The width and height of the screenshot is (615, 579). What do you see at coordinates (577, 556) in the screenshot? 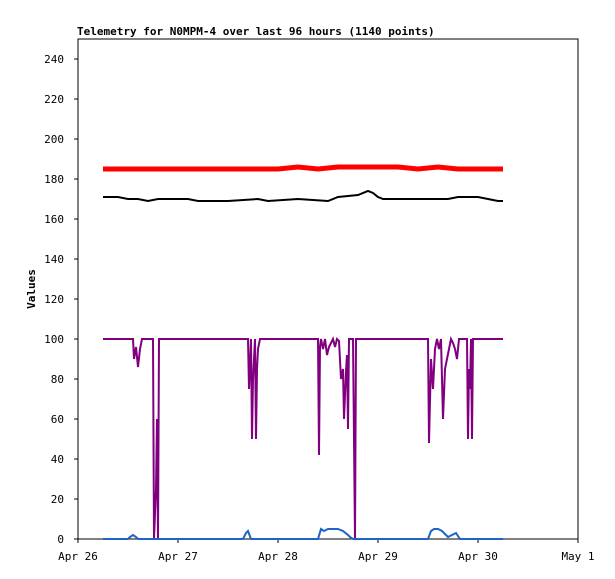
I see `x-tick-label: May 1` at bounding box center [577, 556].